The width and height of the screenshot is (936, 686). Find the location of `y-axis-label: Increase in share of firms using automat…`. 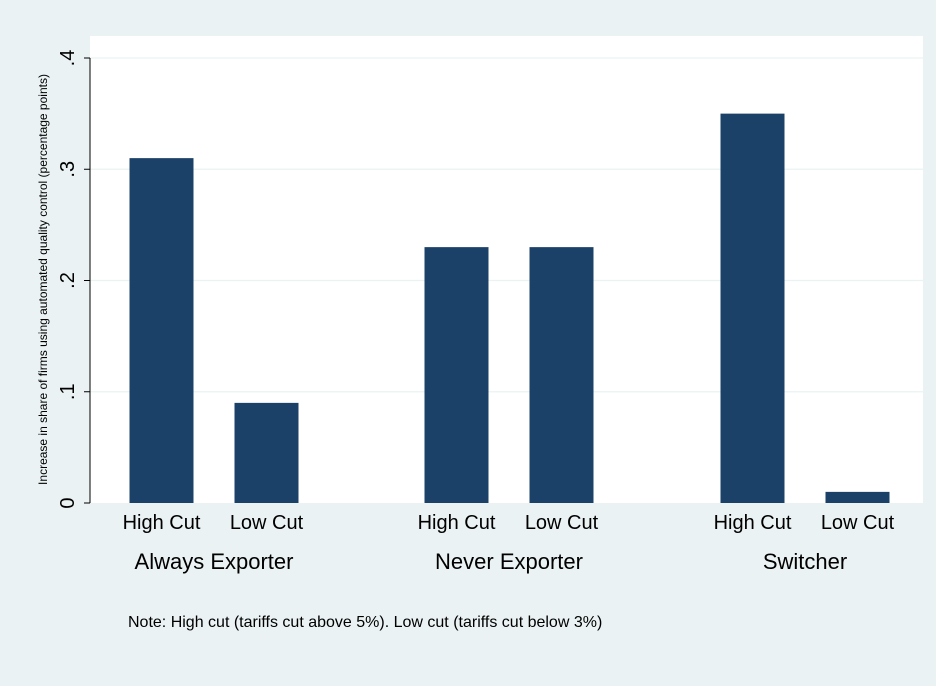

y-axis-label: Increase in share of firms using automat… is located at coordinates (43, 279).